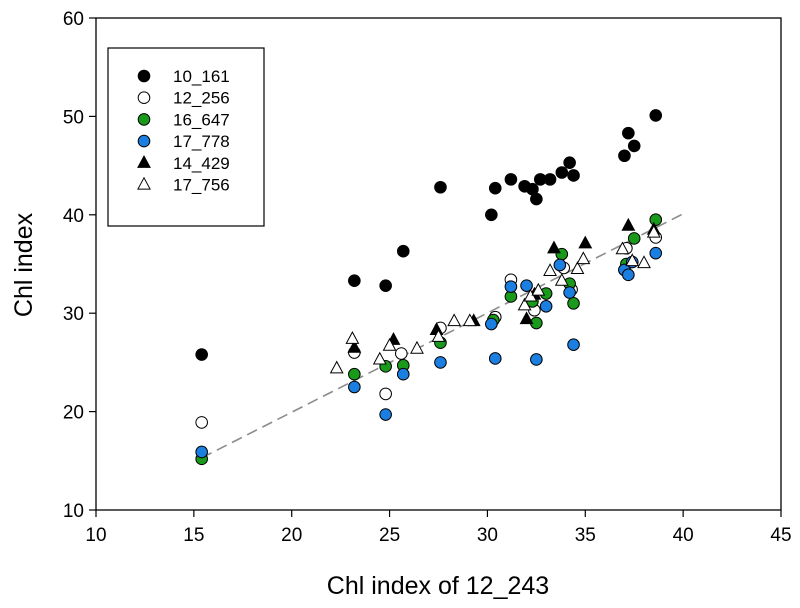 The image size is (800, 608). Describe the element at coordinates (780, 535) in the screenshot. I see `x-tick-label: 45` at that location.